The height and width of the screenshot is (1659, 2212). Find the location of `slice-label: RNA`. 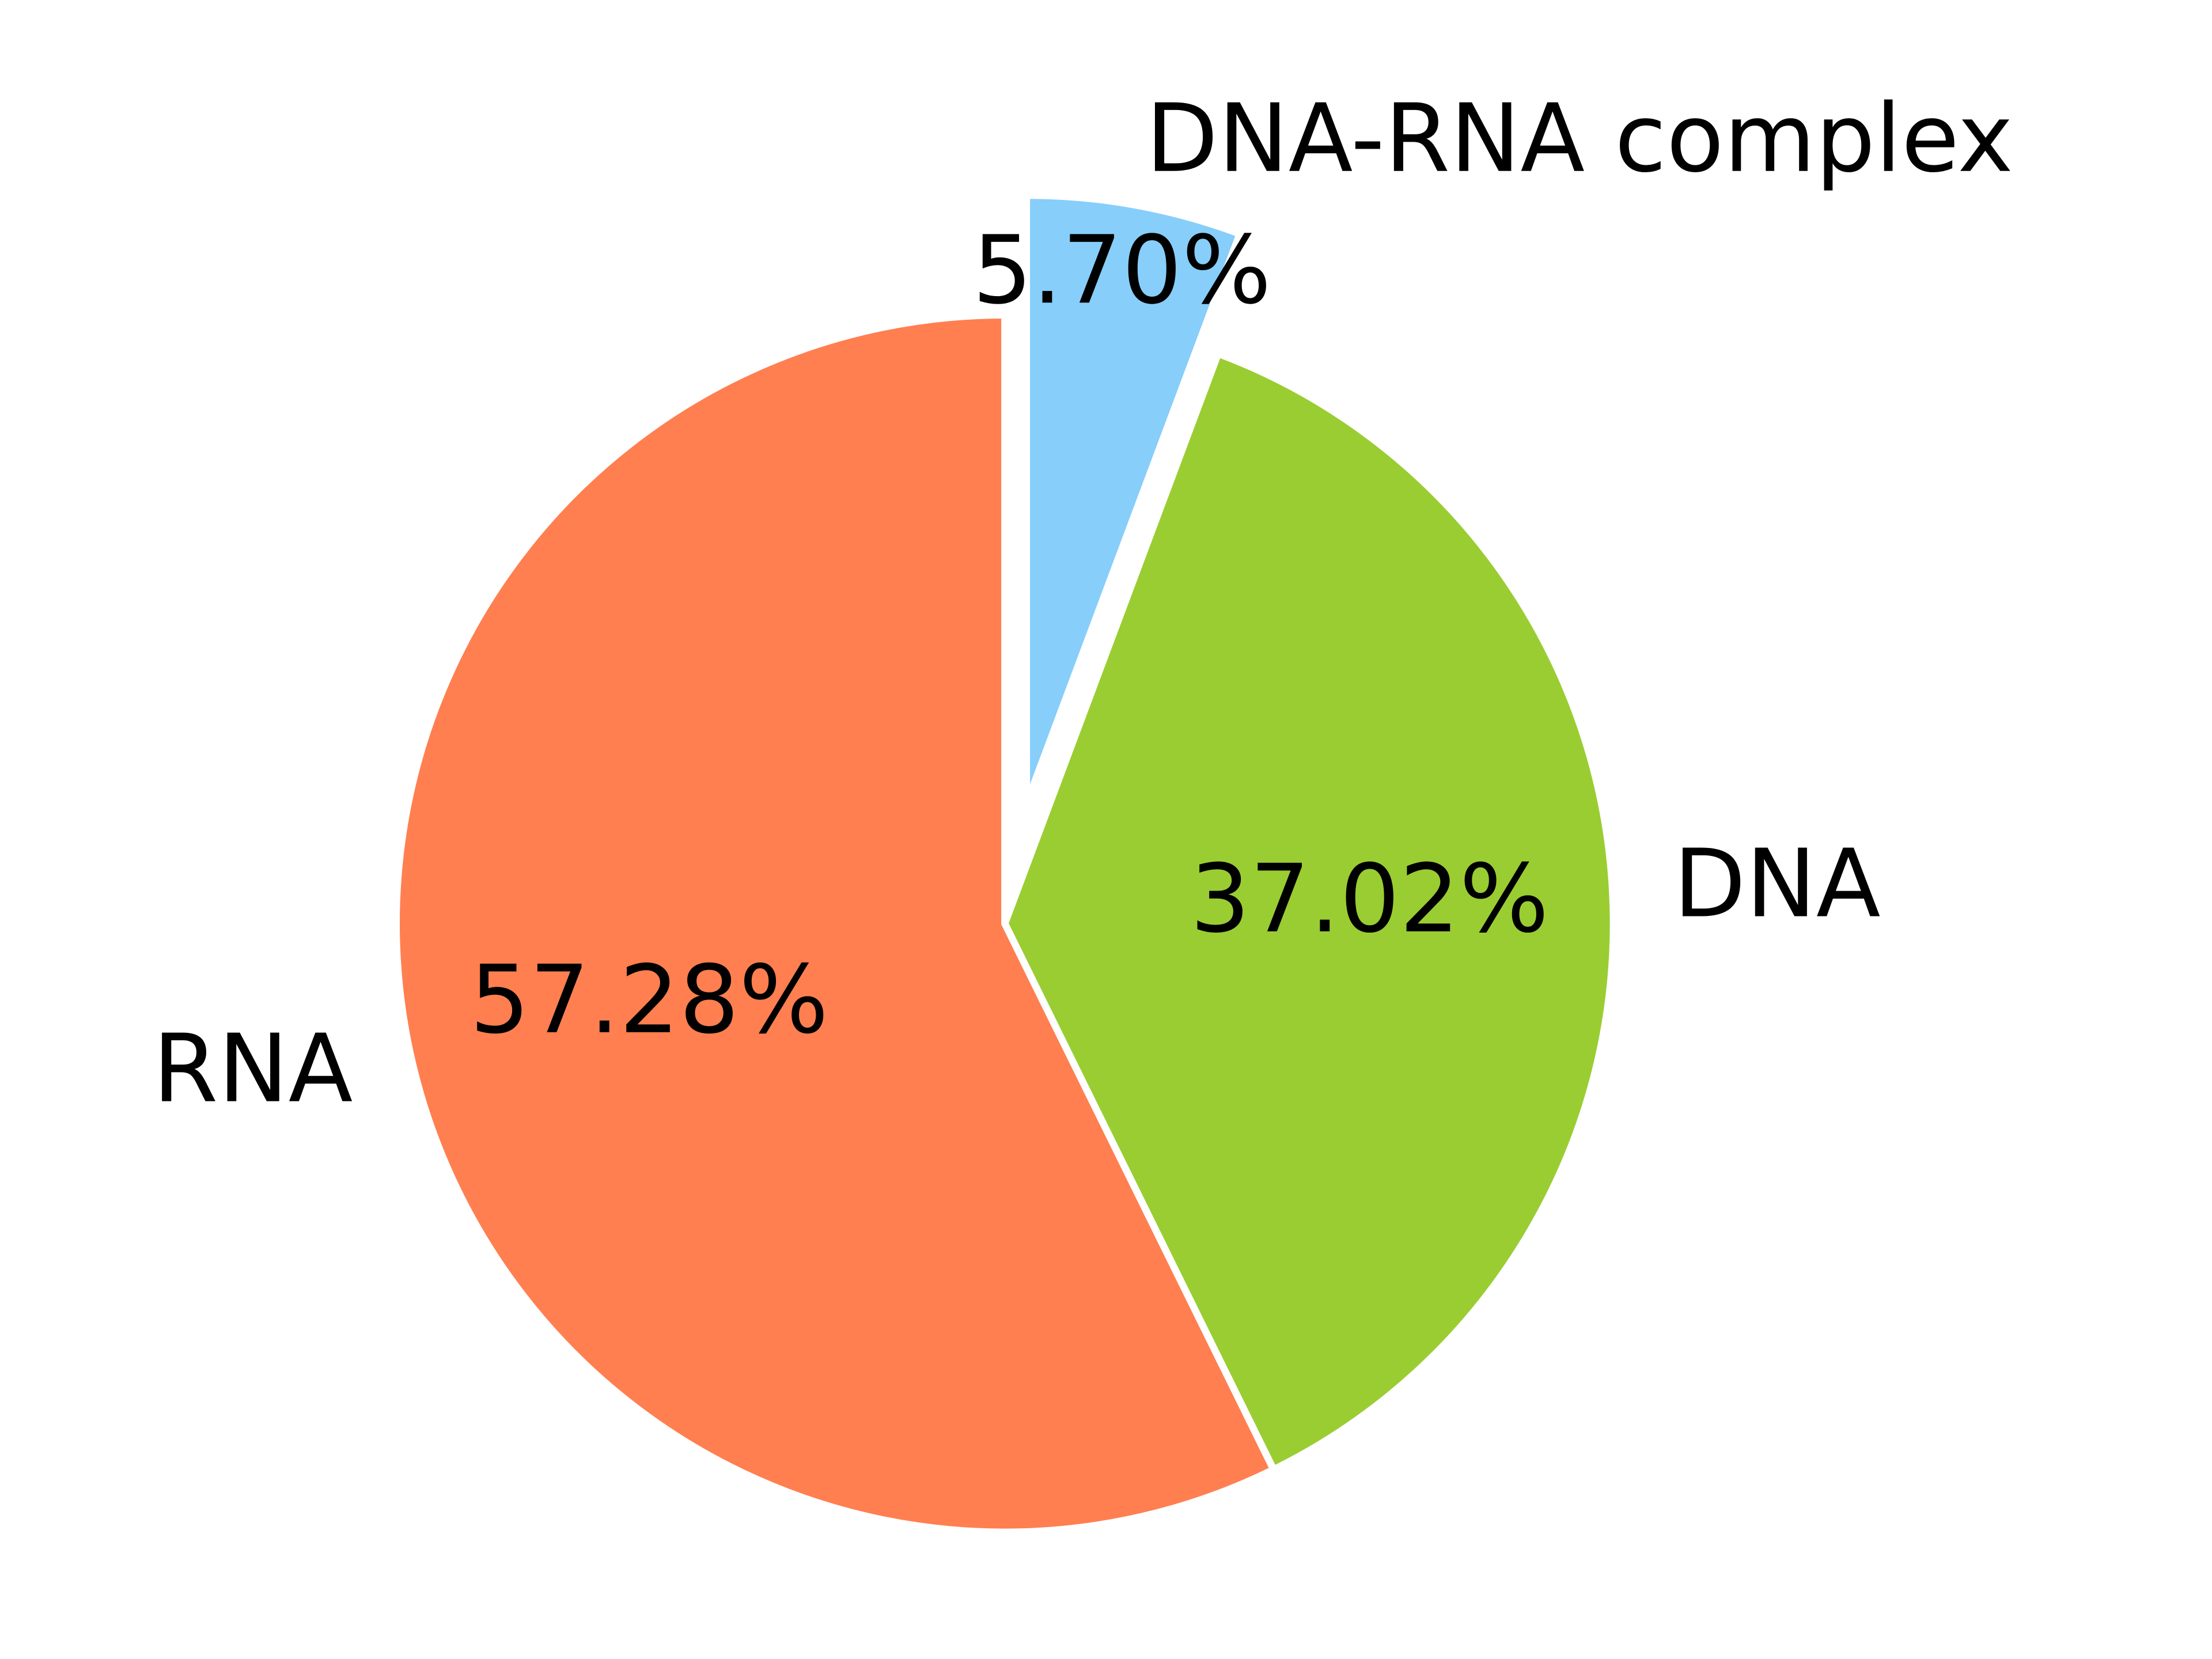

slice-label: RNA is located at coordinates (253, 1069).